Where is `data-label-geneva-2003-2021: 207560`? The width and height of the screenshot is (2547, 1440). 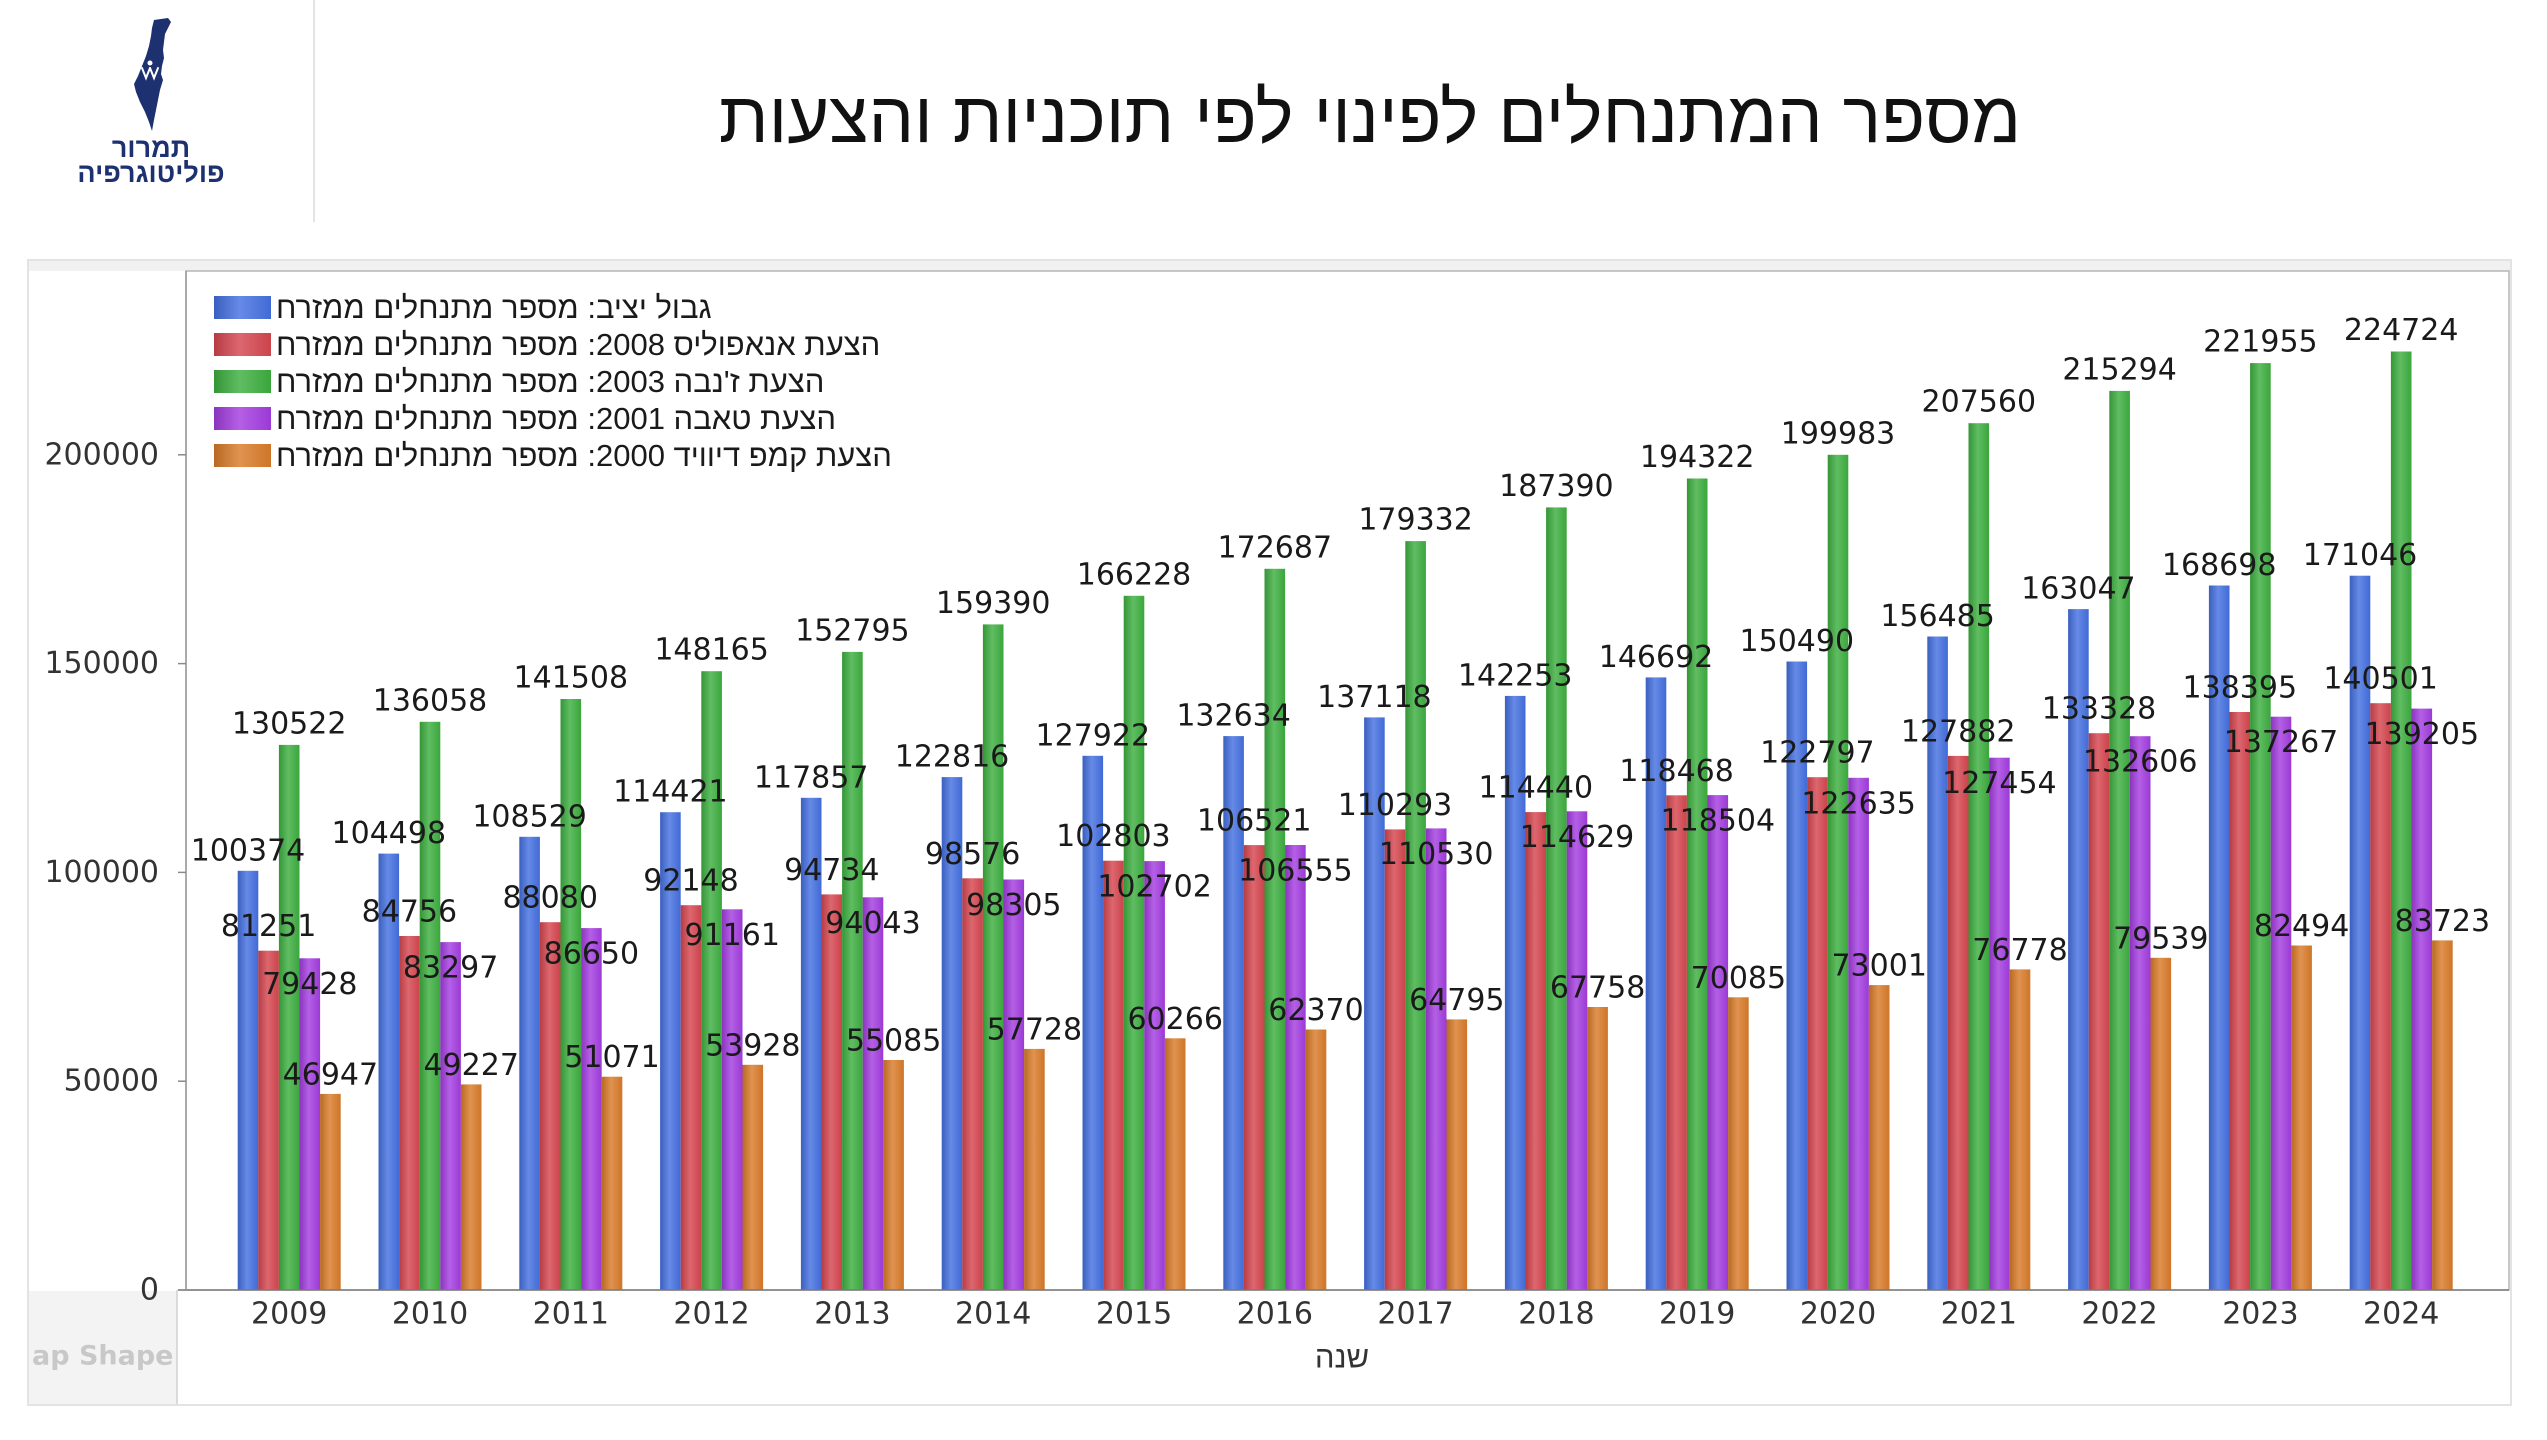 data-label-geneva-2003-2021: 207560 is located at coordinates (1979, 402).